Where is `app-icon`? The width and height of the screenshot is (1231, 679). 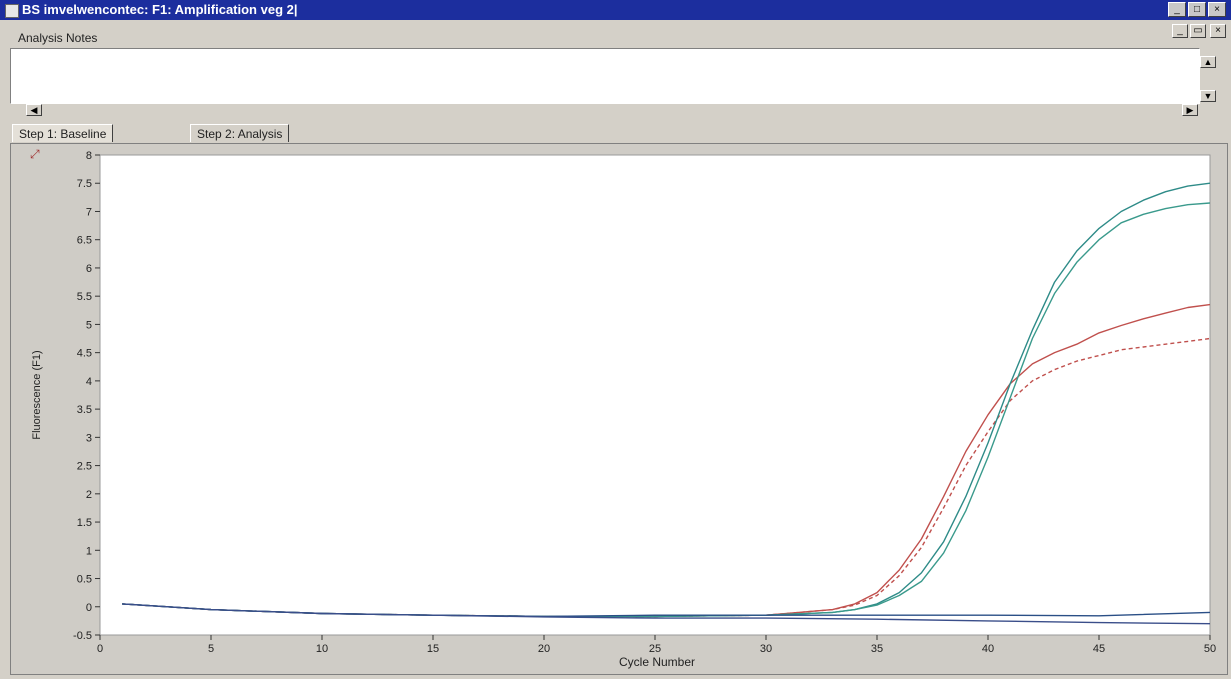 app-icon is located at coordinates (12, 11).